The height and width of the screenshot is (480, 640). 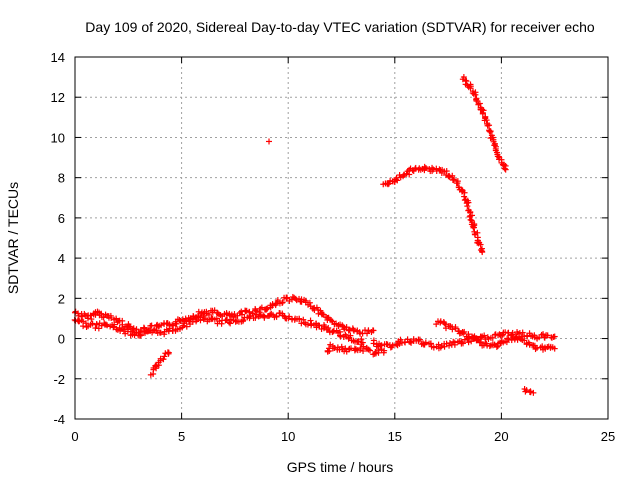 What do you see at coordinates (61, 339) in the screenshot?
I see `y-tick-label: 0` at bounding box center [61, 339].